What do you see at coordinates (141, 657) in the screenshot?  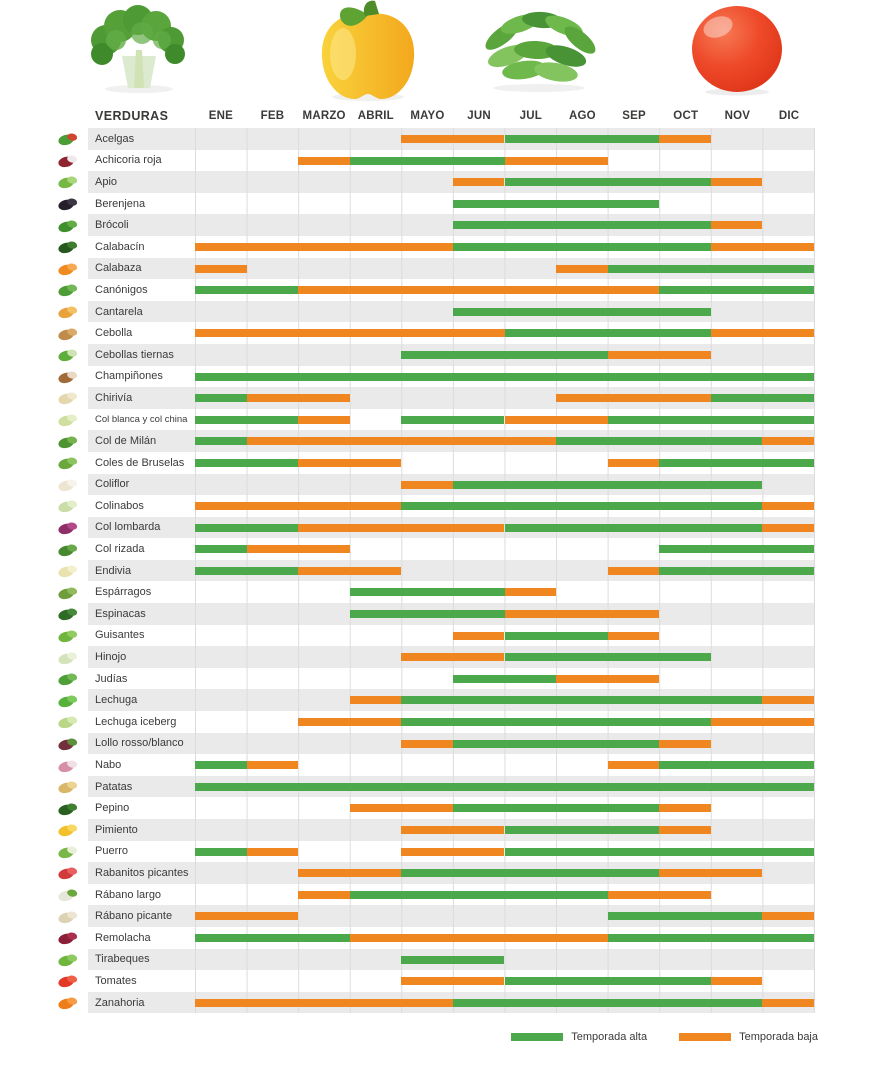 I see `vegetable-name: Hinojo` at bounding box center [141, 657].